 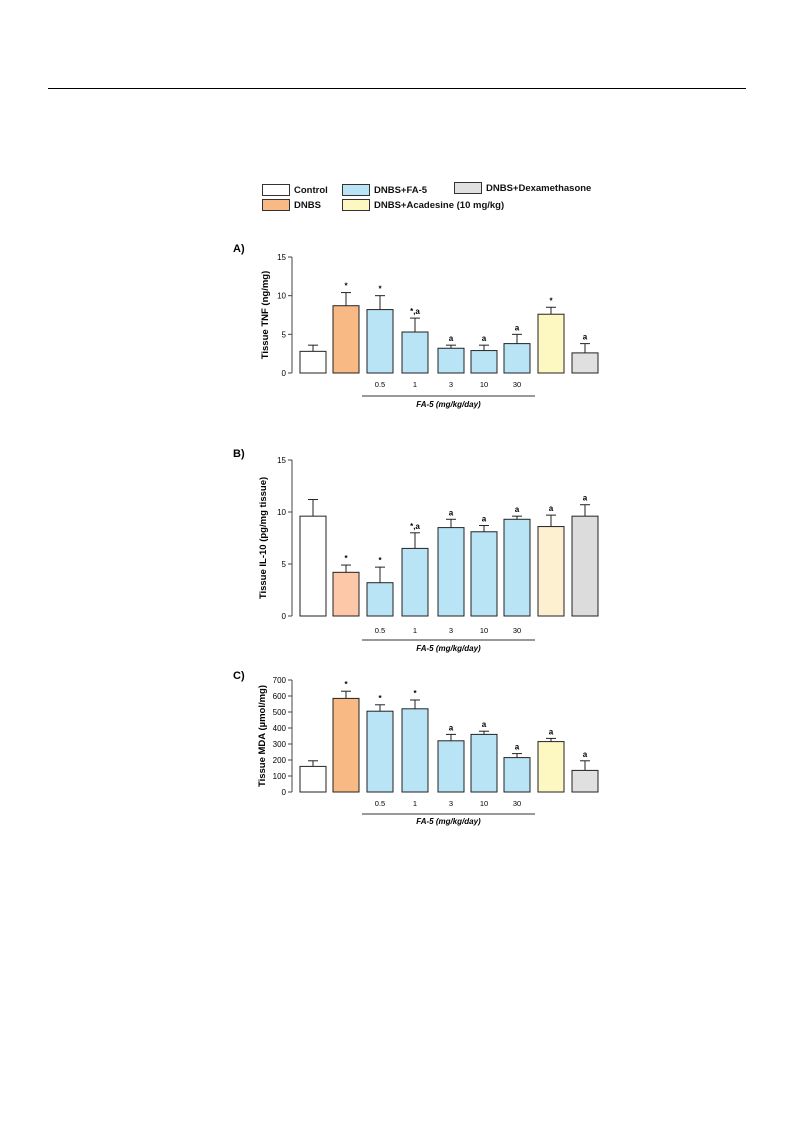 I want to click on panel-label: B), so click(x=239, y=454).